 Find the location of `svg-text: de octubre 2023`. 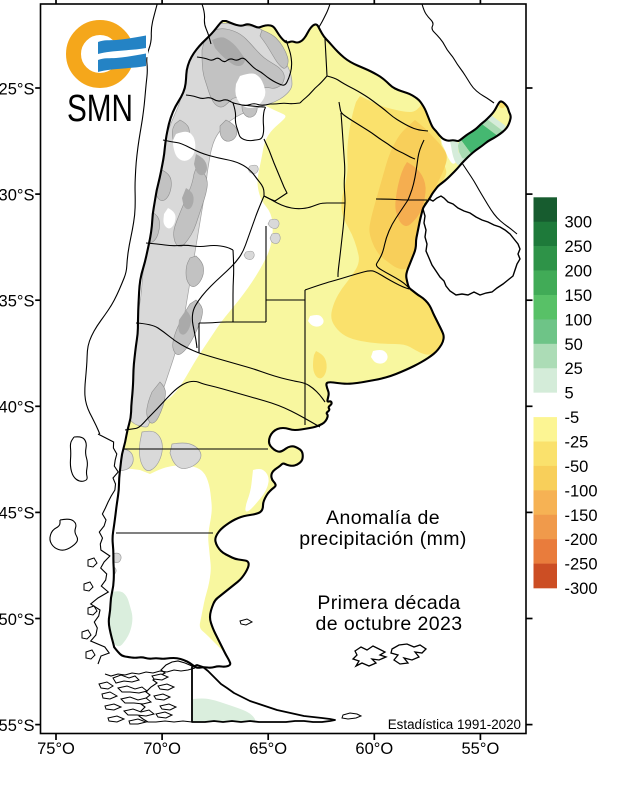

svg-text: de octubre 2023 is located at coordinates (389, 624).